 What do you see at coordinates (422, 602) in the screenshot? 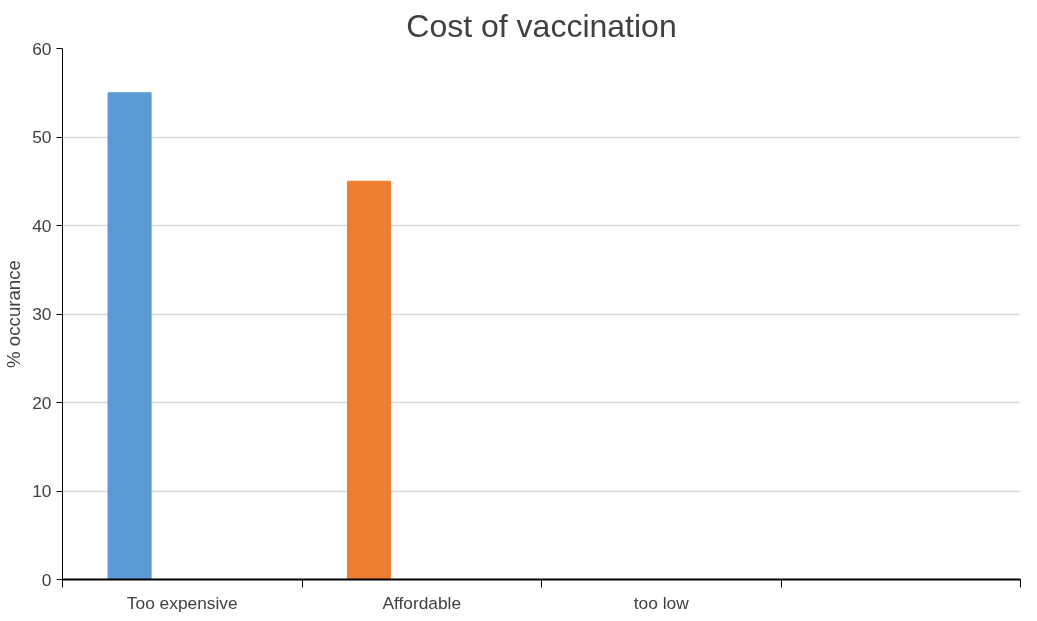
I see `x-tick-label: Affordable` at bounding box center [422, 602].